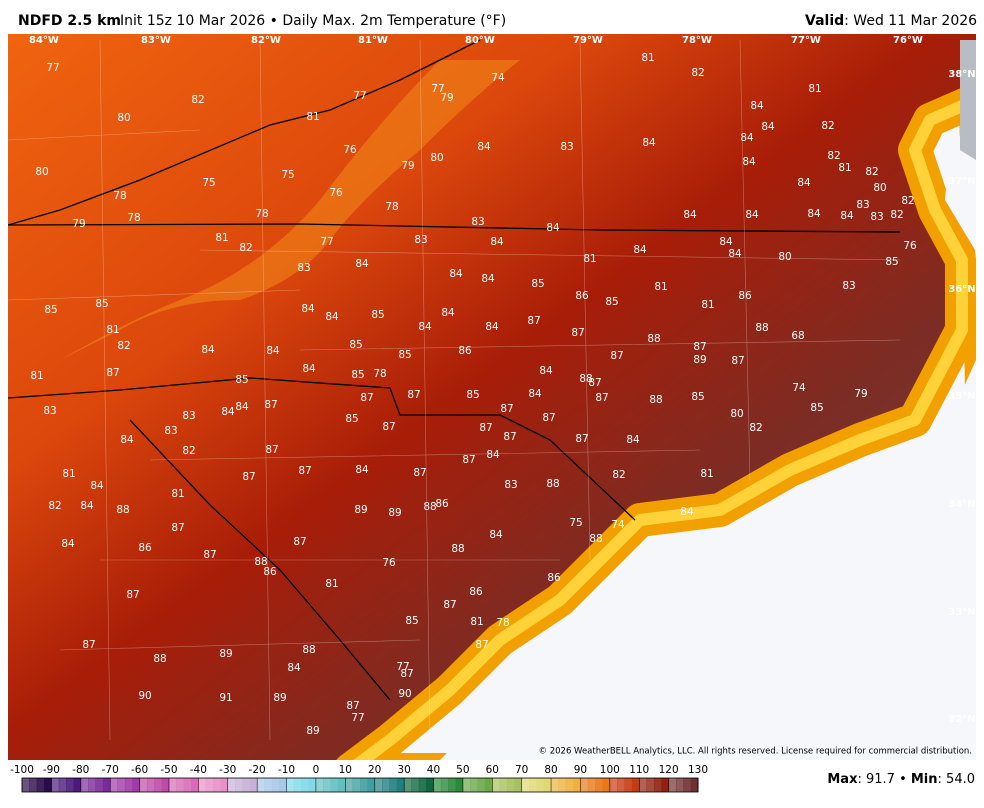 This screenshot has height=808, width=984. Describe the element at coordinates (54, 506) in the screenshot. I see `station-value: 82` at that location.